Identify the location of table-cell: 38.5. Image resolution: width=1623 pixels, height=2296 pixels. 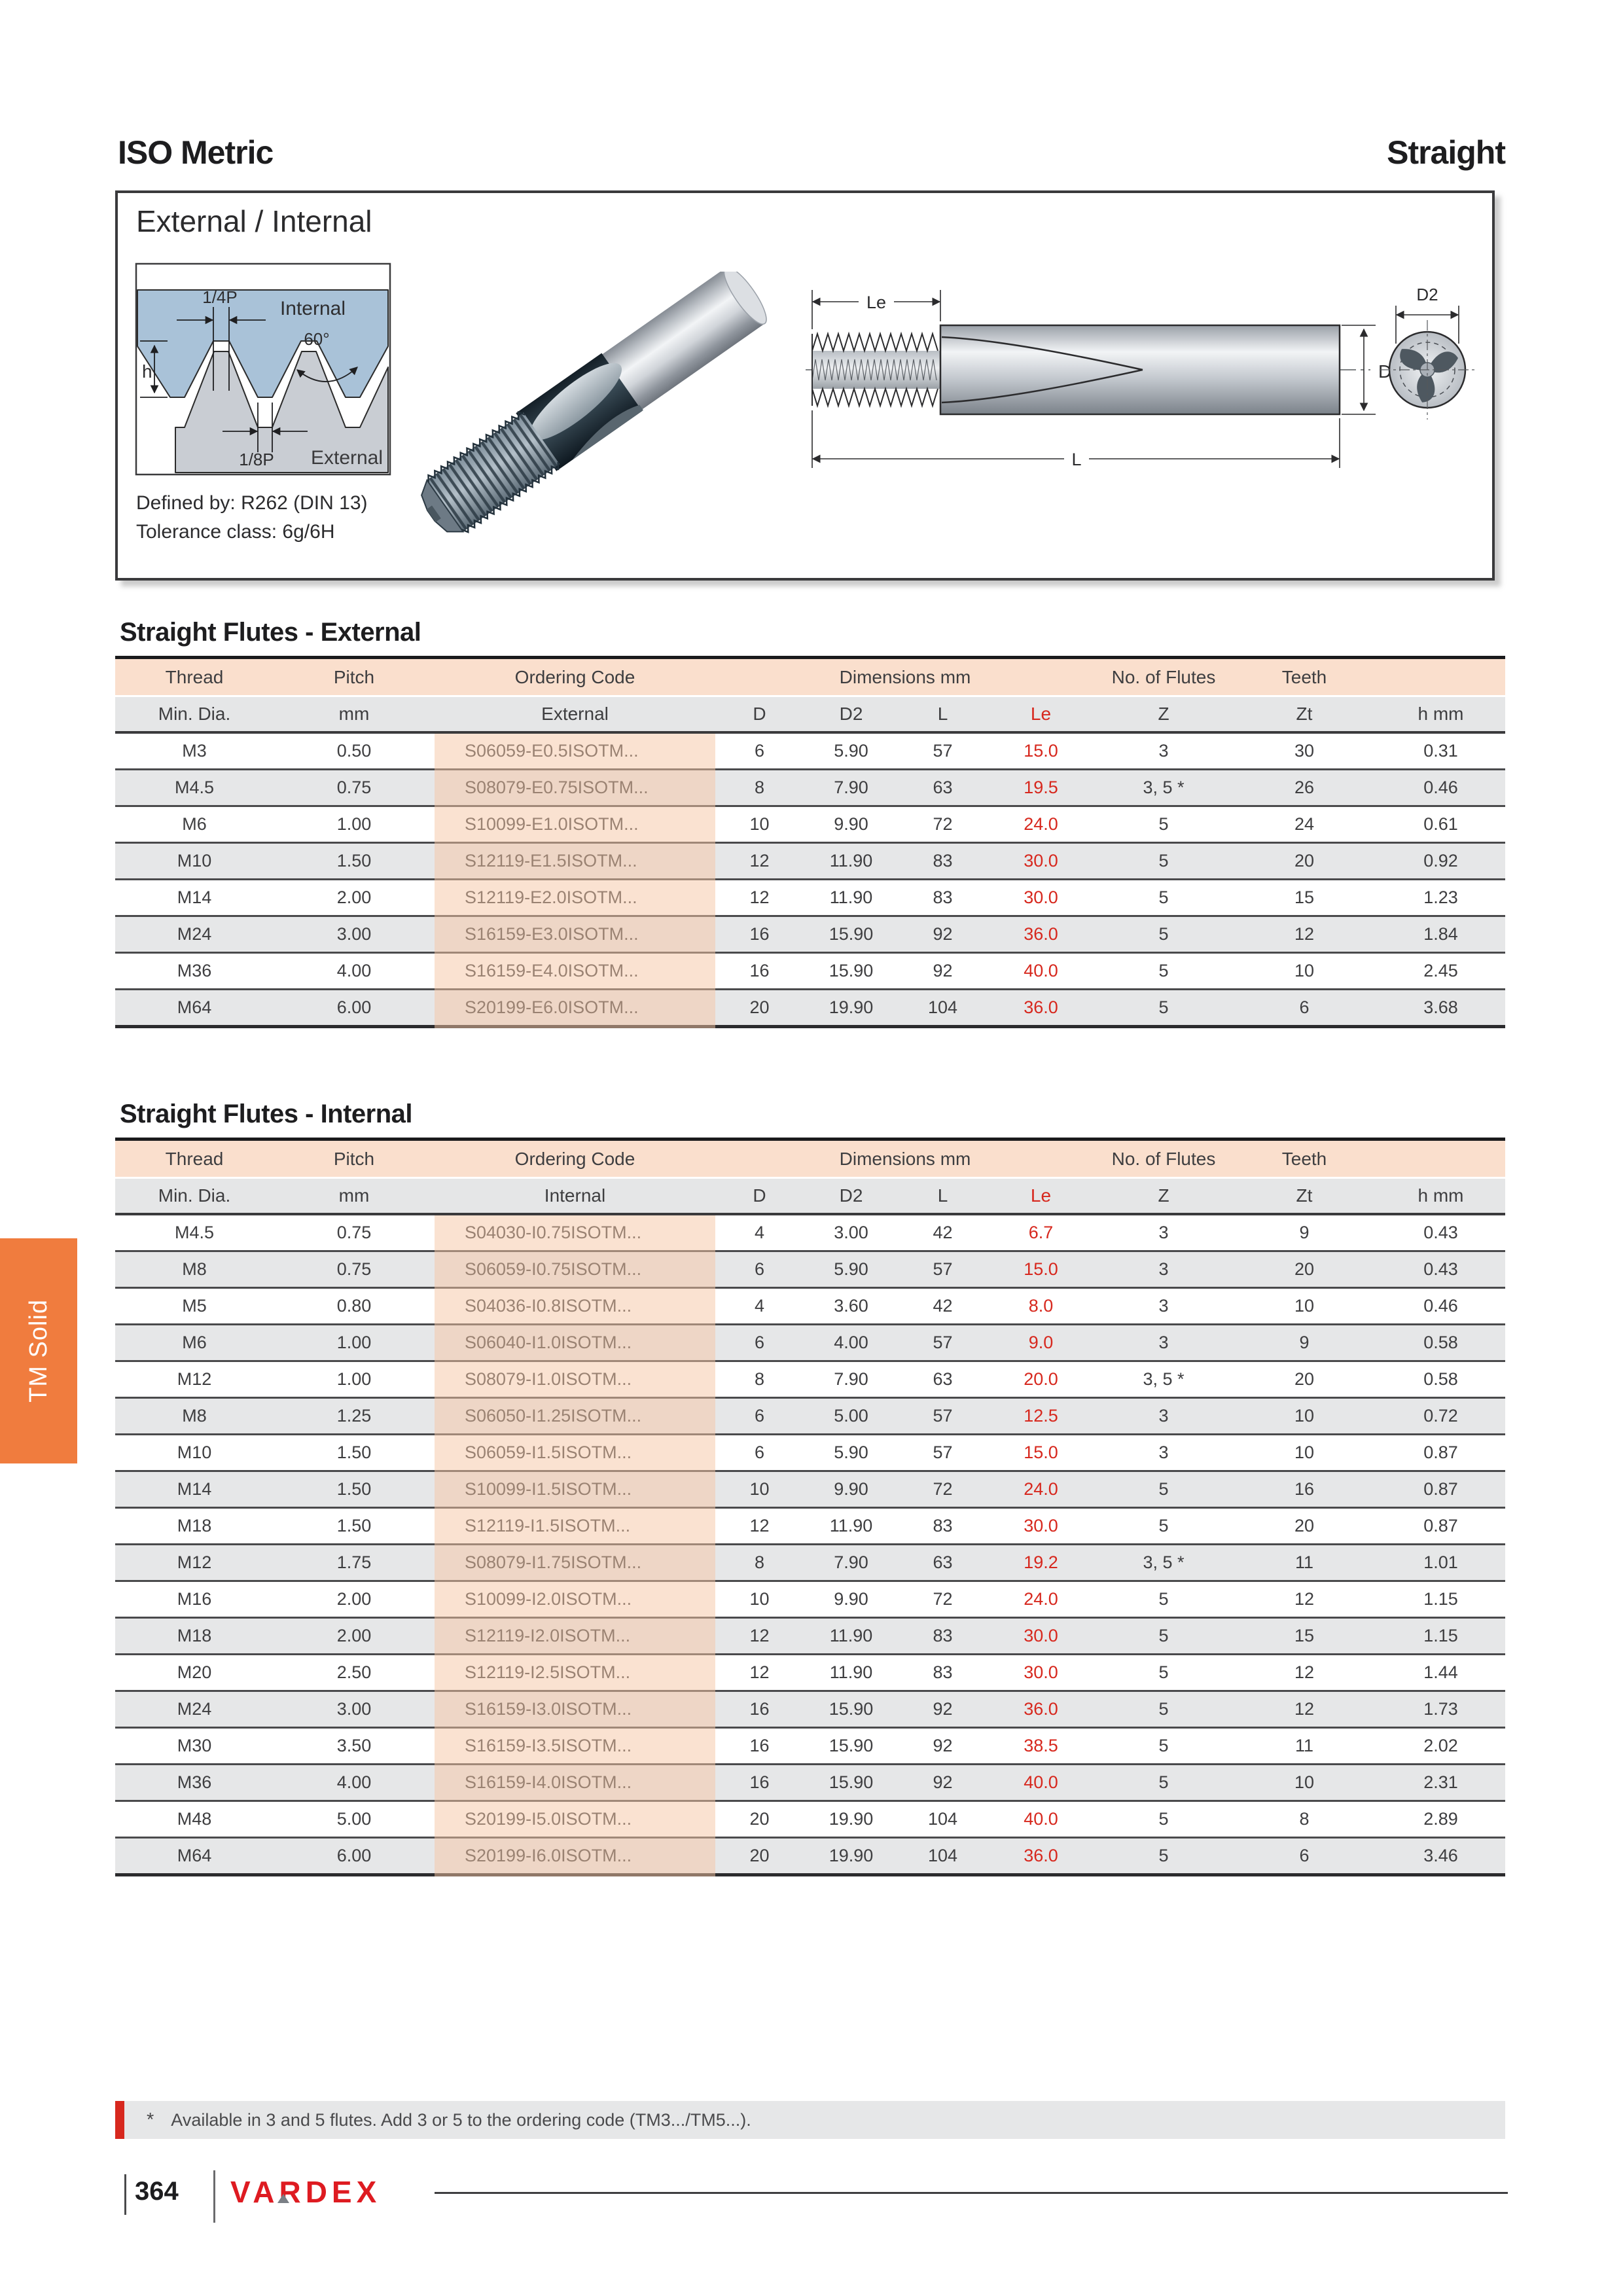
(1041, 1746).